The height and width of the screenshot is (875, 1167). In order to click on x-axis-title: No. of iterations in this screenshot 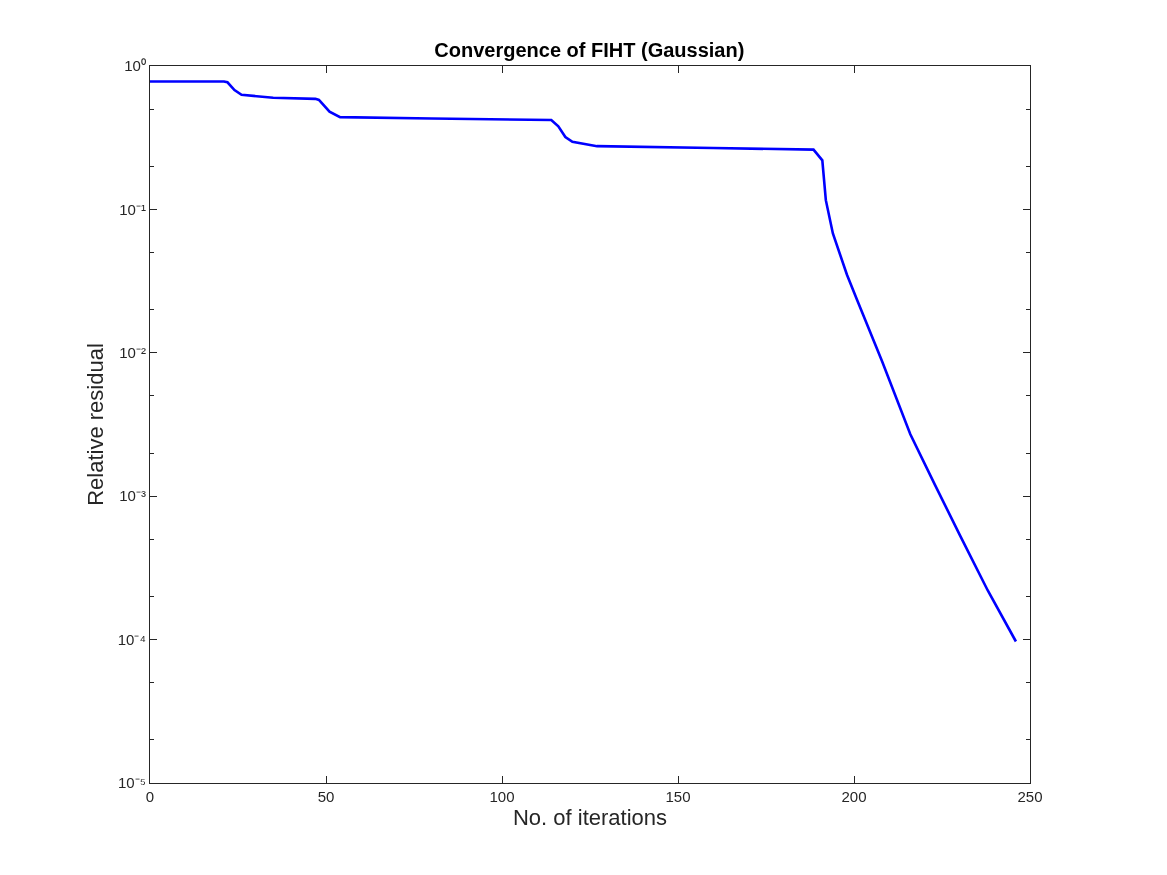, I will do `click(590, 818)`.